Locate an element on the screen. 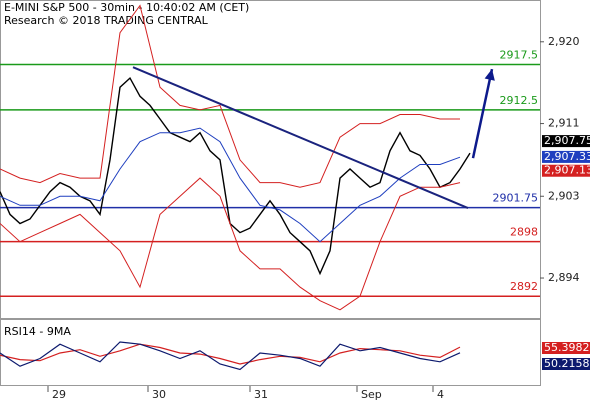 Image resolution: width=590 pixels, height=400 pixels. chart-subtitle: Research © 2018 TRADING CENTRAL is located at coordinates (106, 20).